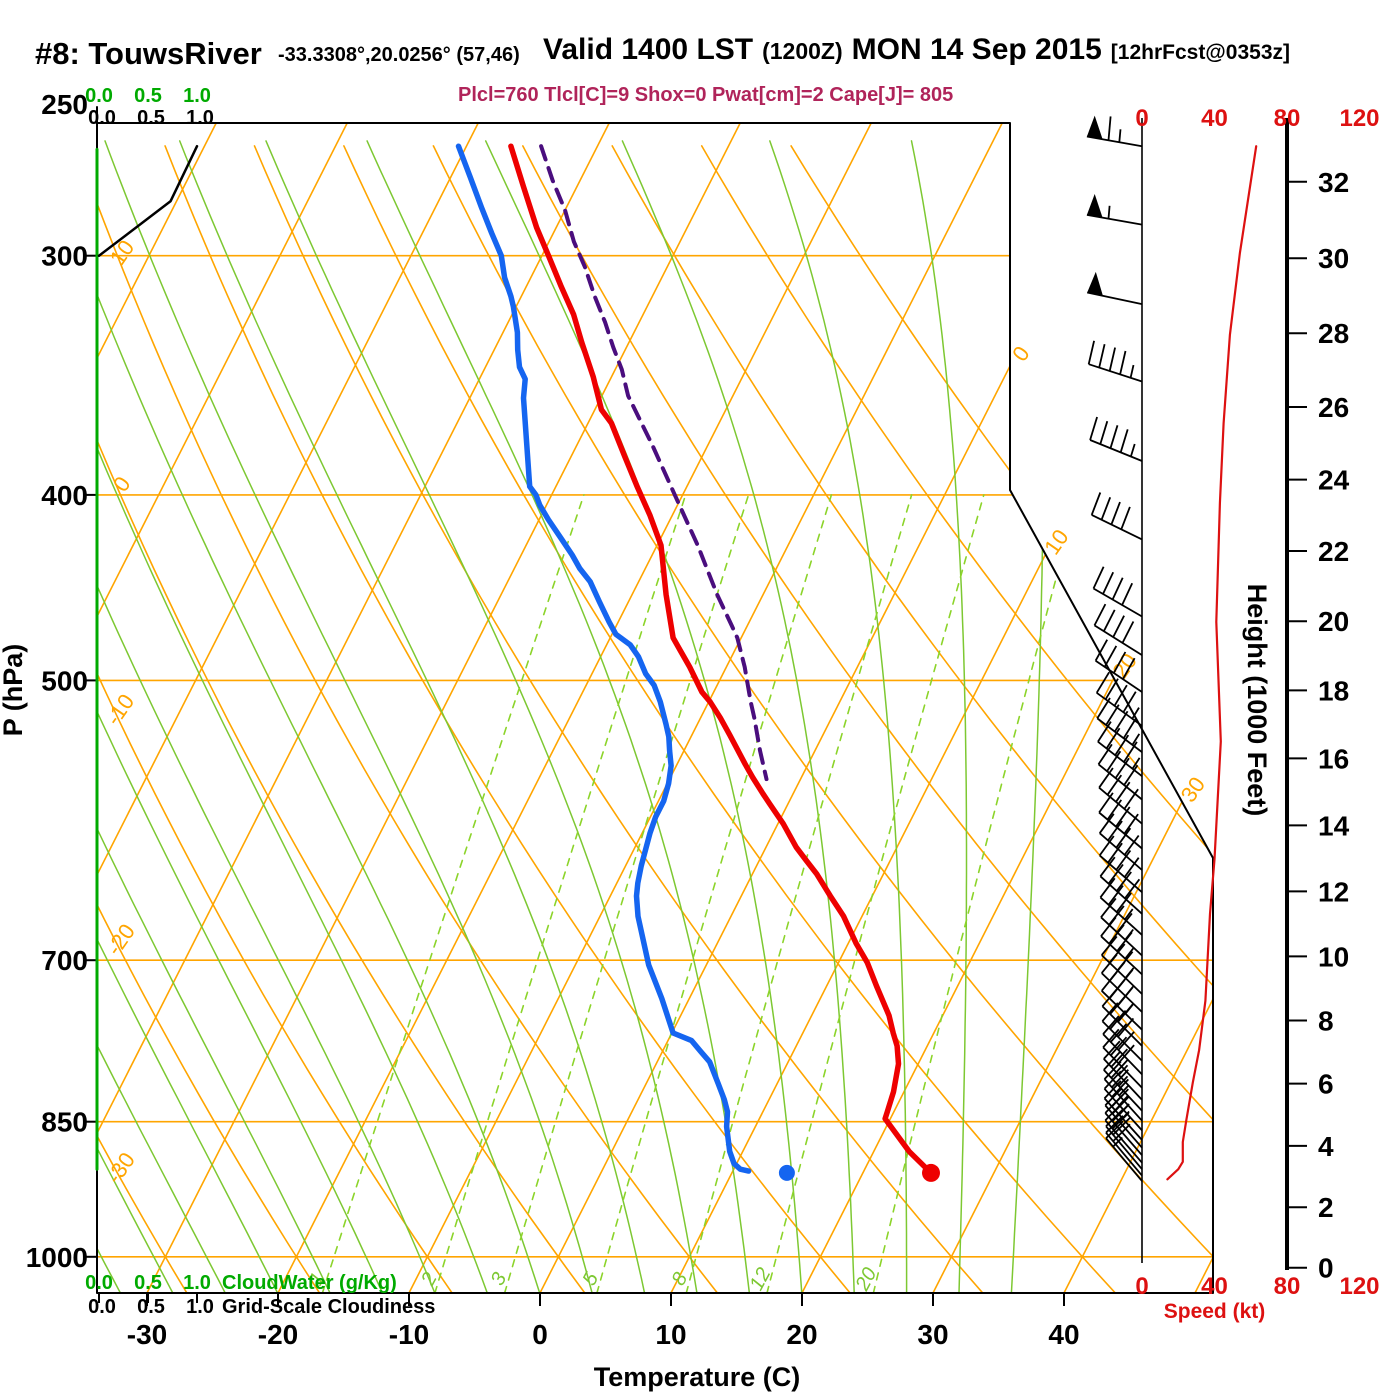 The width and height of the screenshot is (1400, 1400). Describe the element at coordinates (57, 1257) in the screenshot. I see `svg-text: 1000` at that location.